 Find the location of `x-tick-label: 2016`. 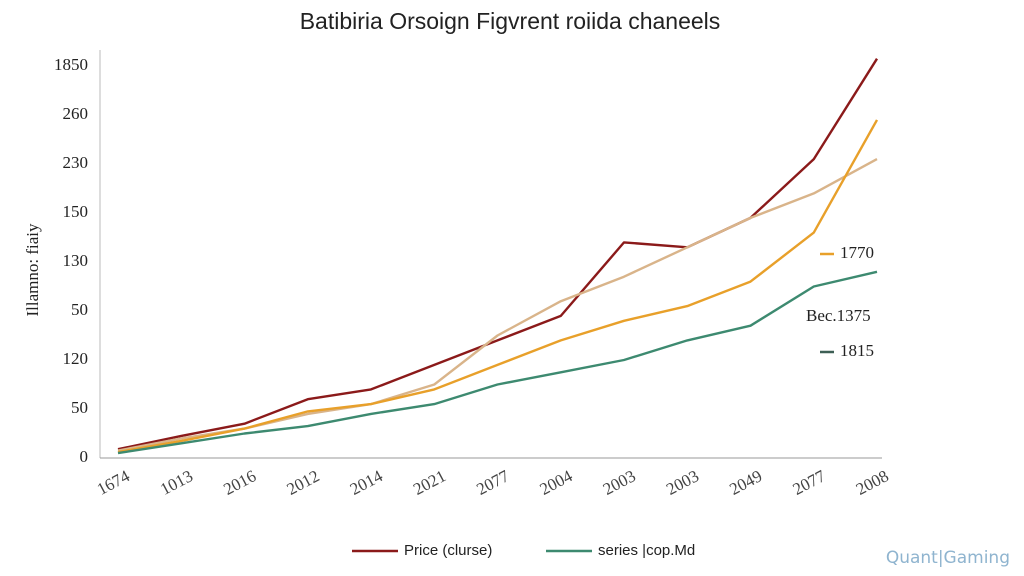

x-tick-label: 2016 is located at coordinates (239, 482).